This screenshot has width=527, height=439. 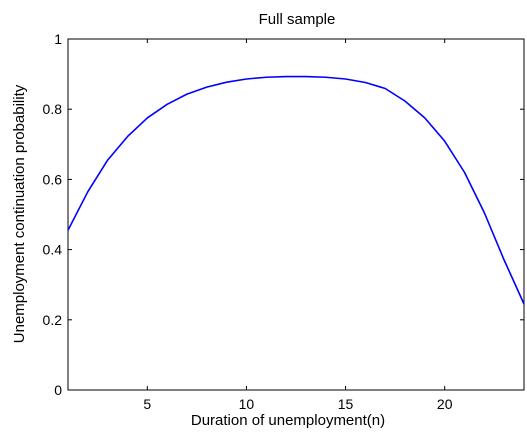 I want to click on chart-title: Full sample, so click(x=297, y=19).